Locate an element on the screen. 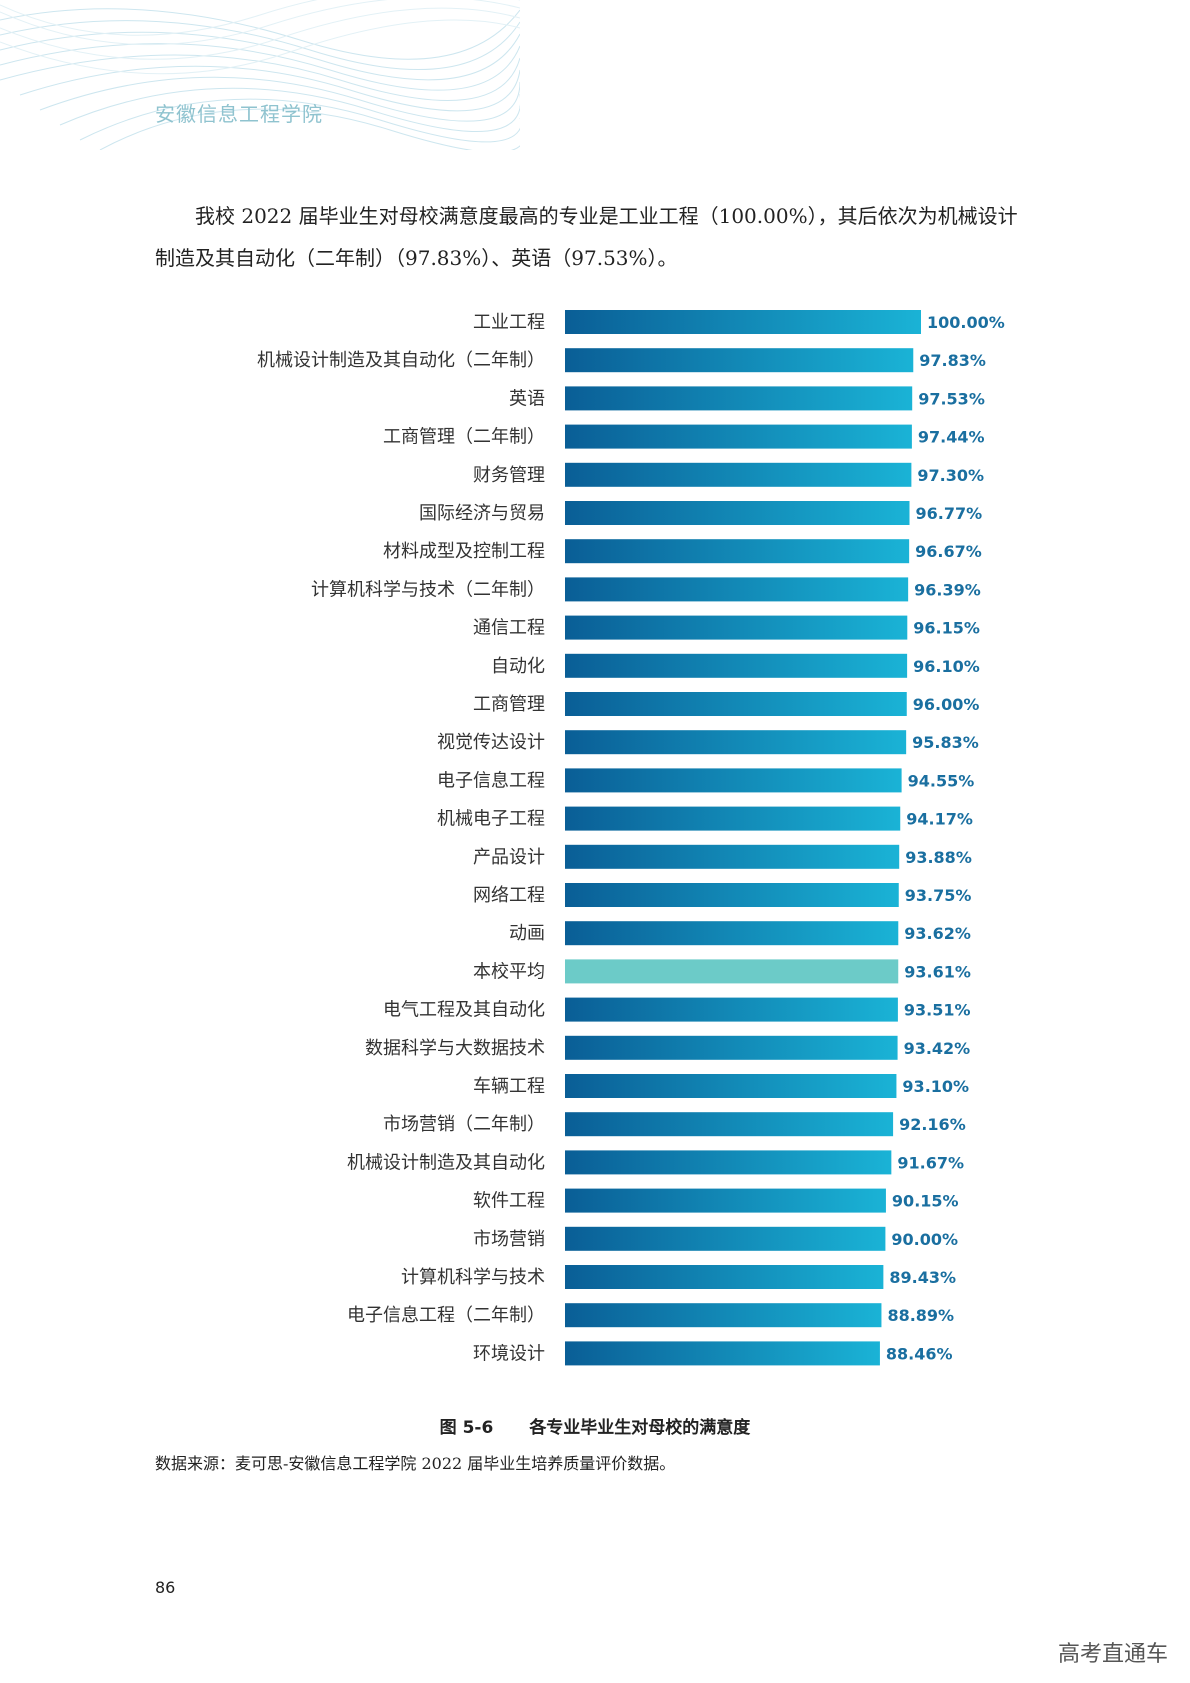 The height and width of the screenshot is (1683, 1190). figure-caption: 图 5-6 各专业毕业生对母校的满意度 is located at coordinates (595, 1425).